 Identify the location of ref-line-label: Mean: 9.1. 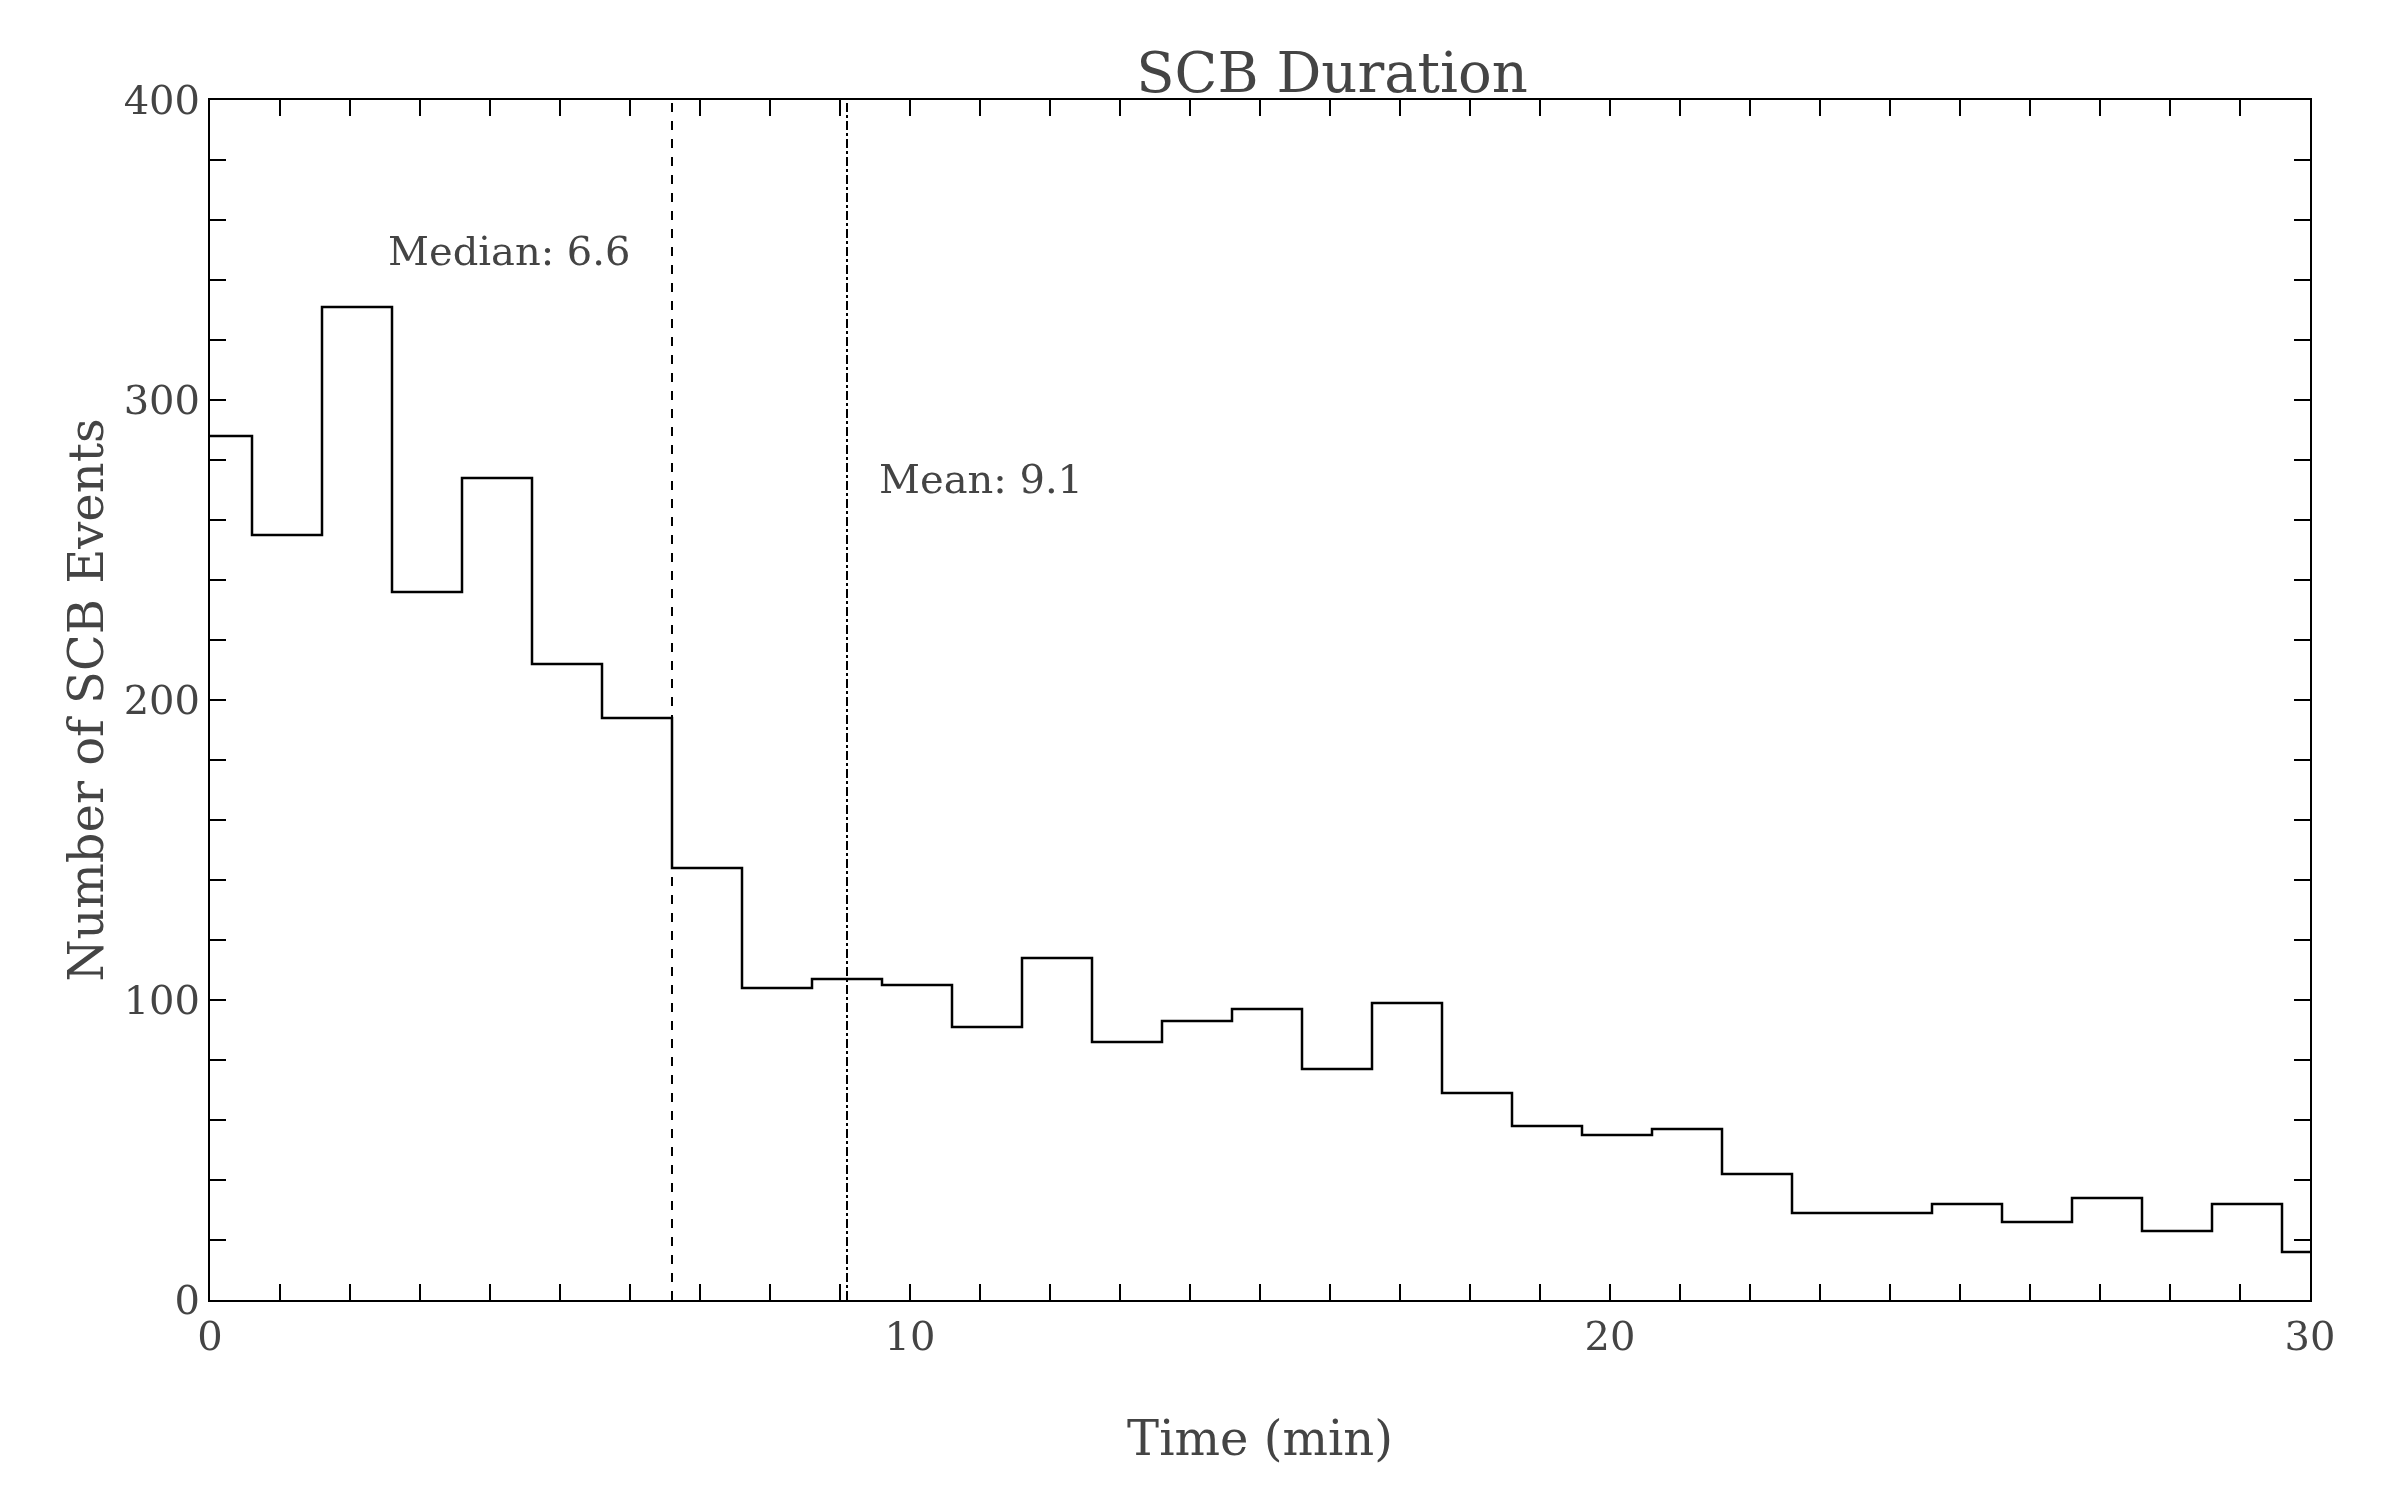
(981, 479).